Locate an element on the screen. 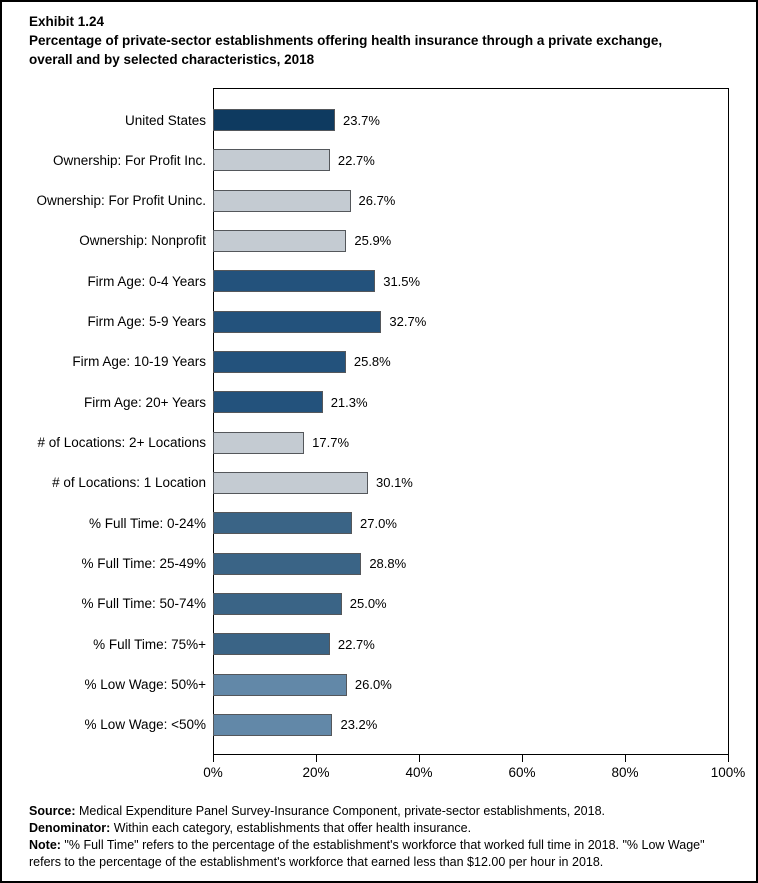 Image resolution: width=758 pixels, height=883 pixels. value-label: 25.9% is located at coordinates (373, 241).